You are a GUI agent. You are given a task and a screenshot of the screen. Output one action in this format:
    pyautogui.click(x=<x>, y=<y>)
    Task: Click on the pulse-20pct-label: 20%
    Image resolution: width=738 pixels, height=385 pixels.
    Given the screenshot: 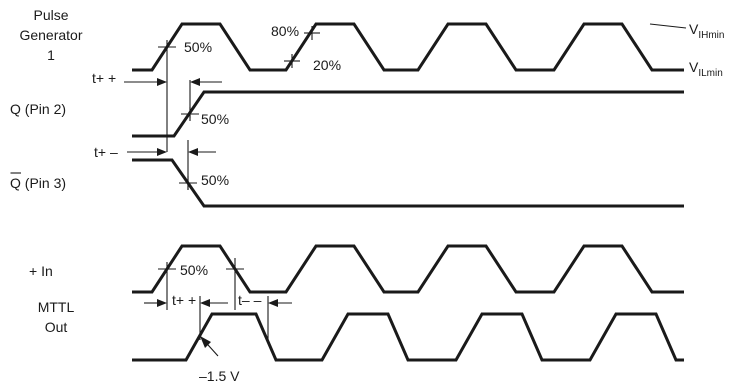 What is the action you would take?
    pyautogui.click(x=327, y=65)
    